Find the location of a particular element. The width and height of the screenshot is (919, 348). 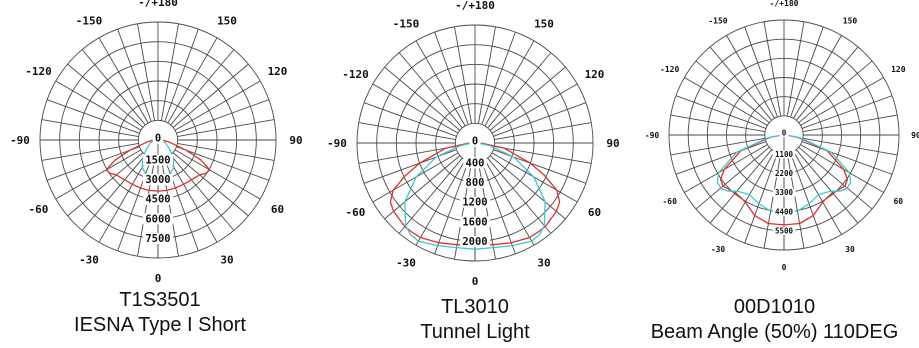

chart-3-radial-label: 3300 is located at coordinates (784, 192).